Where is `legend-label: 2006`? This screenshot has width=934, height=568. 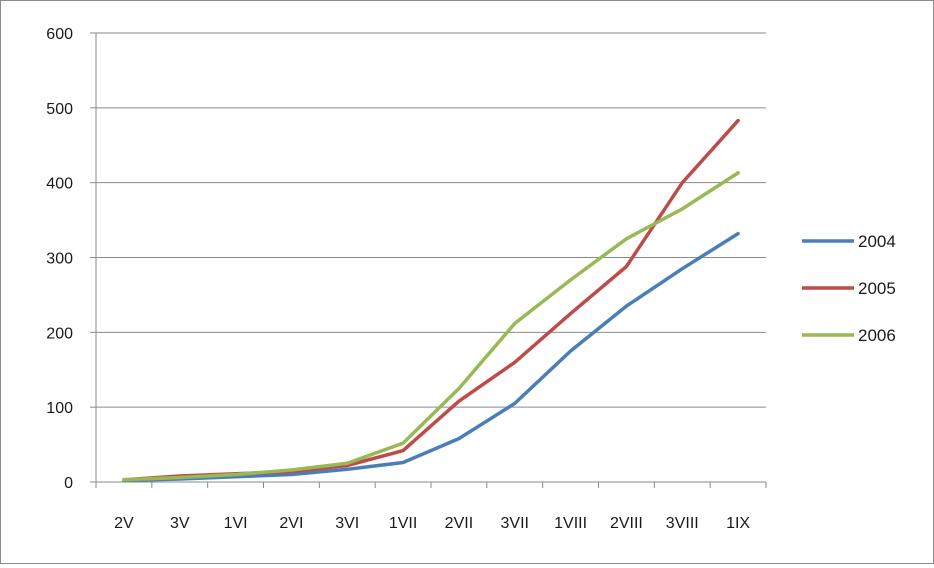 legend-label: 2006 is located at coordinates (877, 335).